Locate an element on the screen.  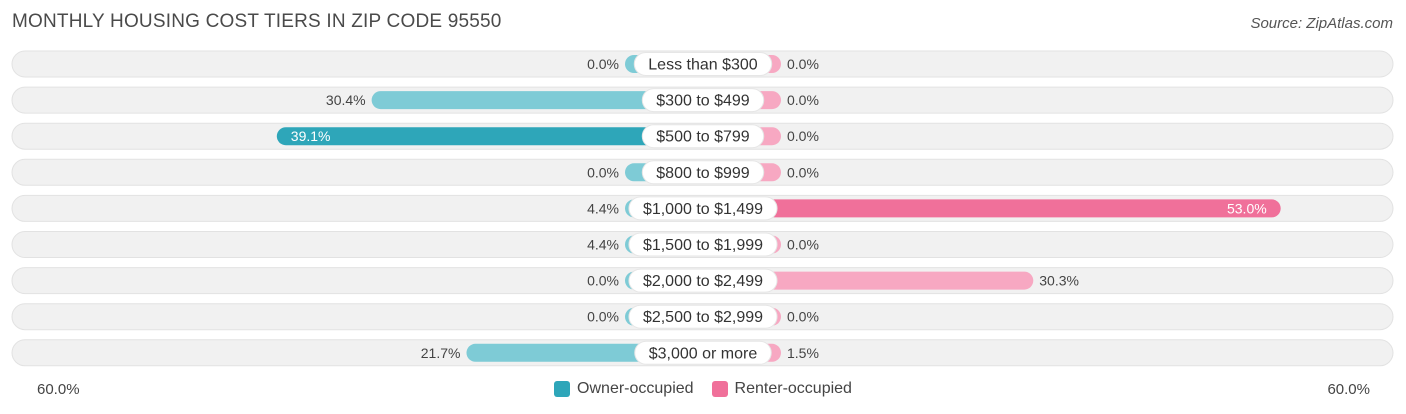
category-label: $800 to $999 is located at coordinates (703, 173).